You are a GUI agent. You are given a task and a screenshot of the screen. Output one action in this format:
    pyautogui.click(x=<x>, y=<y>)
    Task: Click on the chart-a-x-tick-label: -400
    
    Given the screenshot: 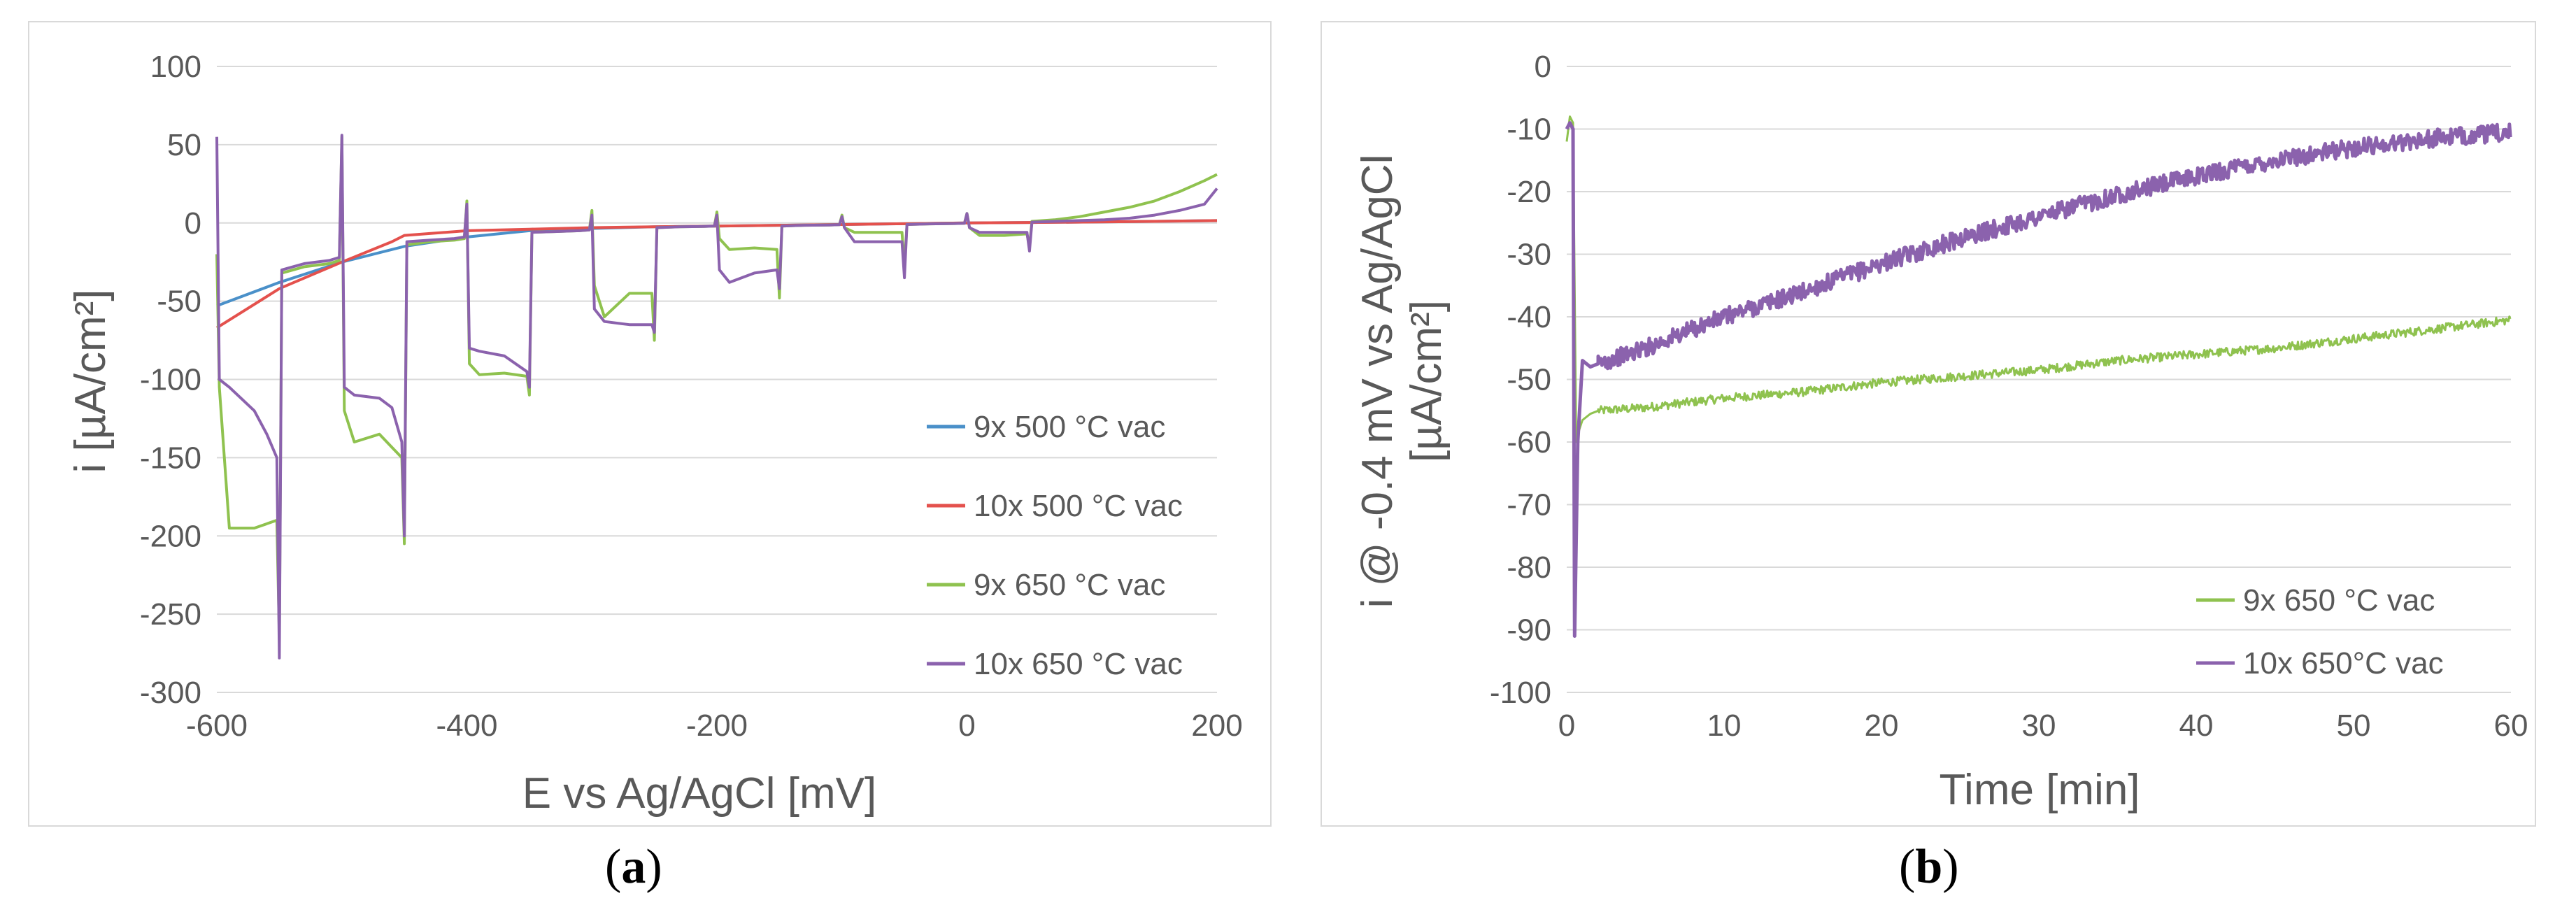 What is the action you would take?
    pyautogui.click(x=466, y=726)
    